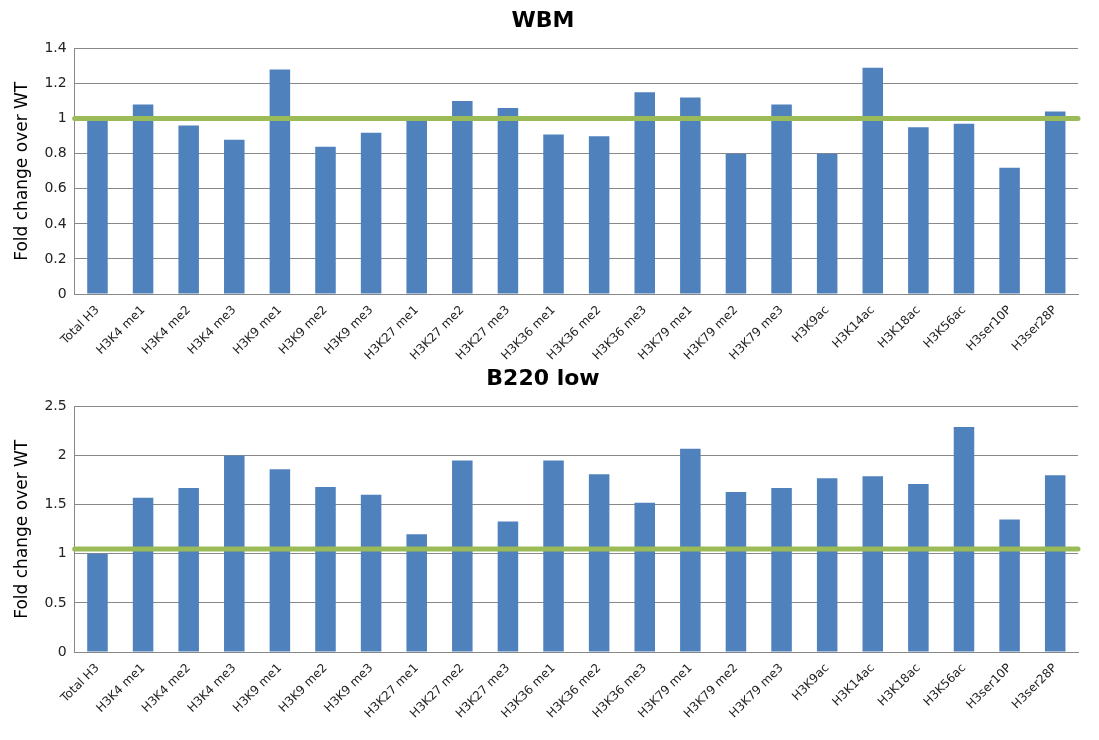 The height and width of the screenshot is (740, 1099). Describe the element at coordinates (55, 503) in the screenshot. I see `y-tick-label: 1.5` at that location.